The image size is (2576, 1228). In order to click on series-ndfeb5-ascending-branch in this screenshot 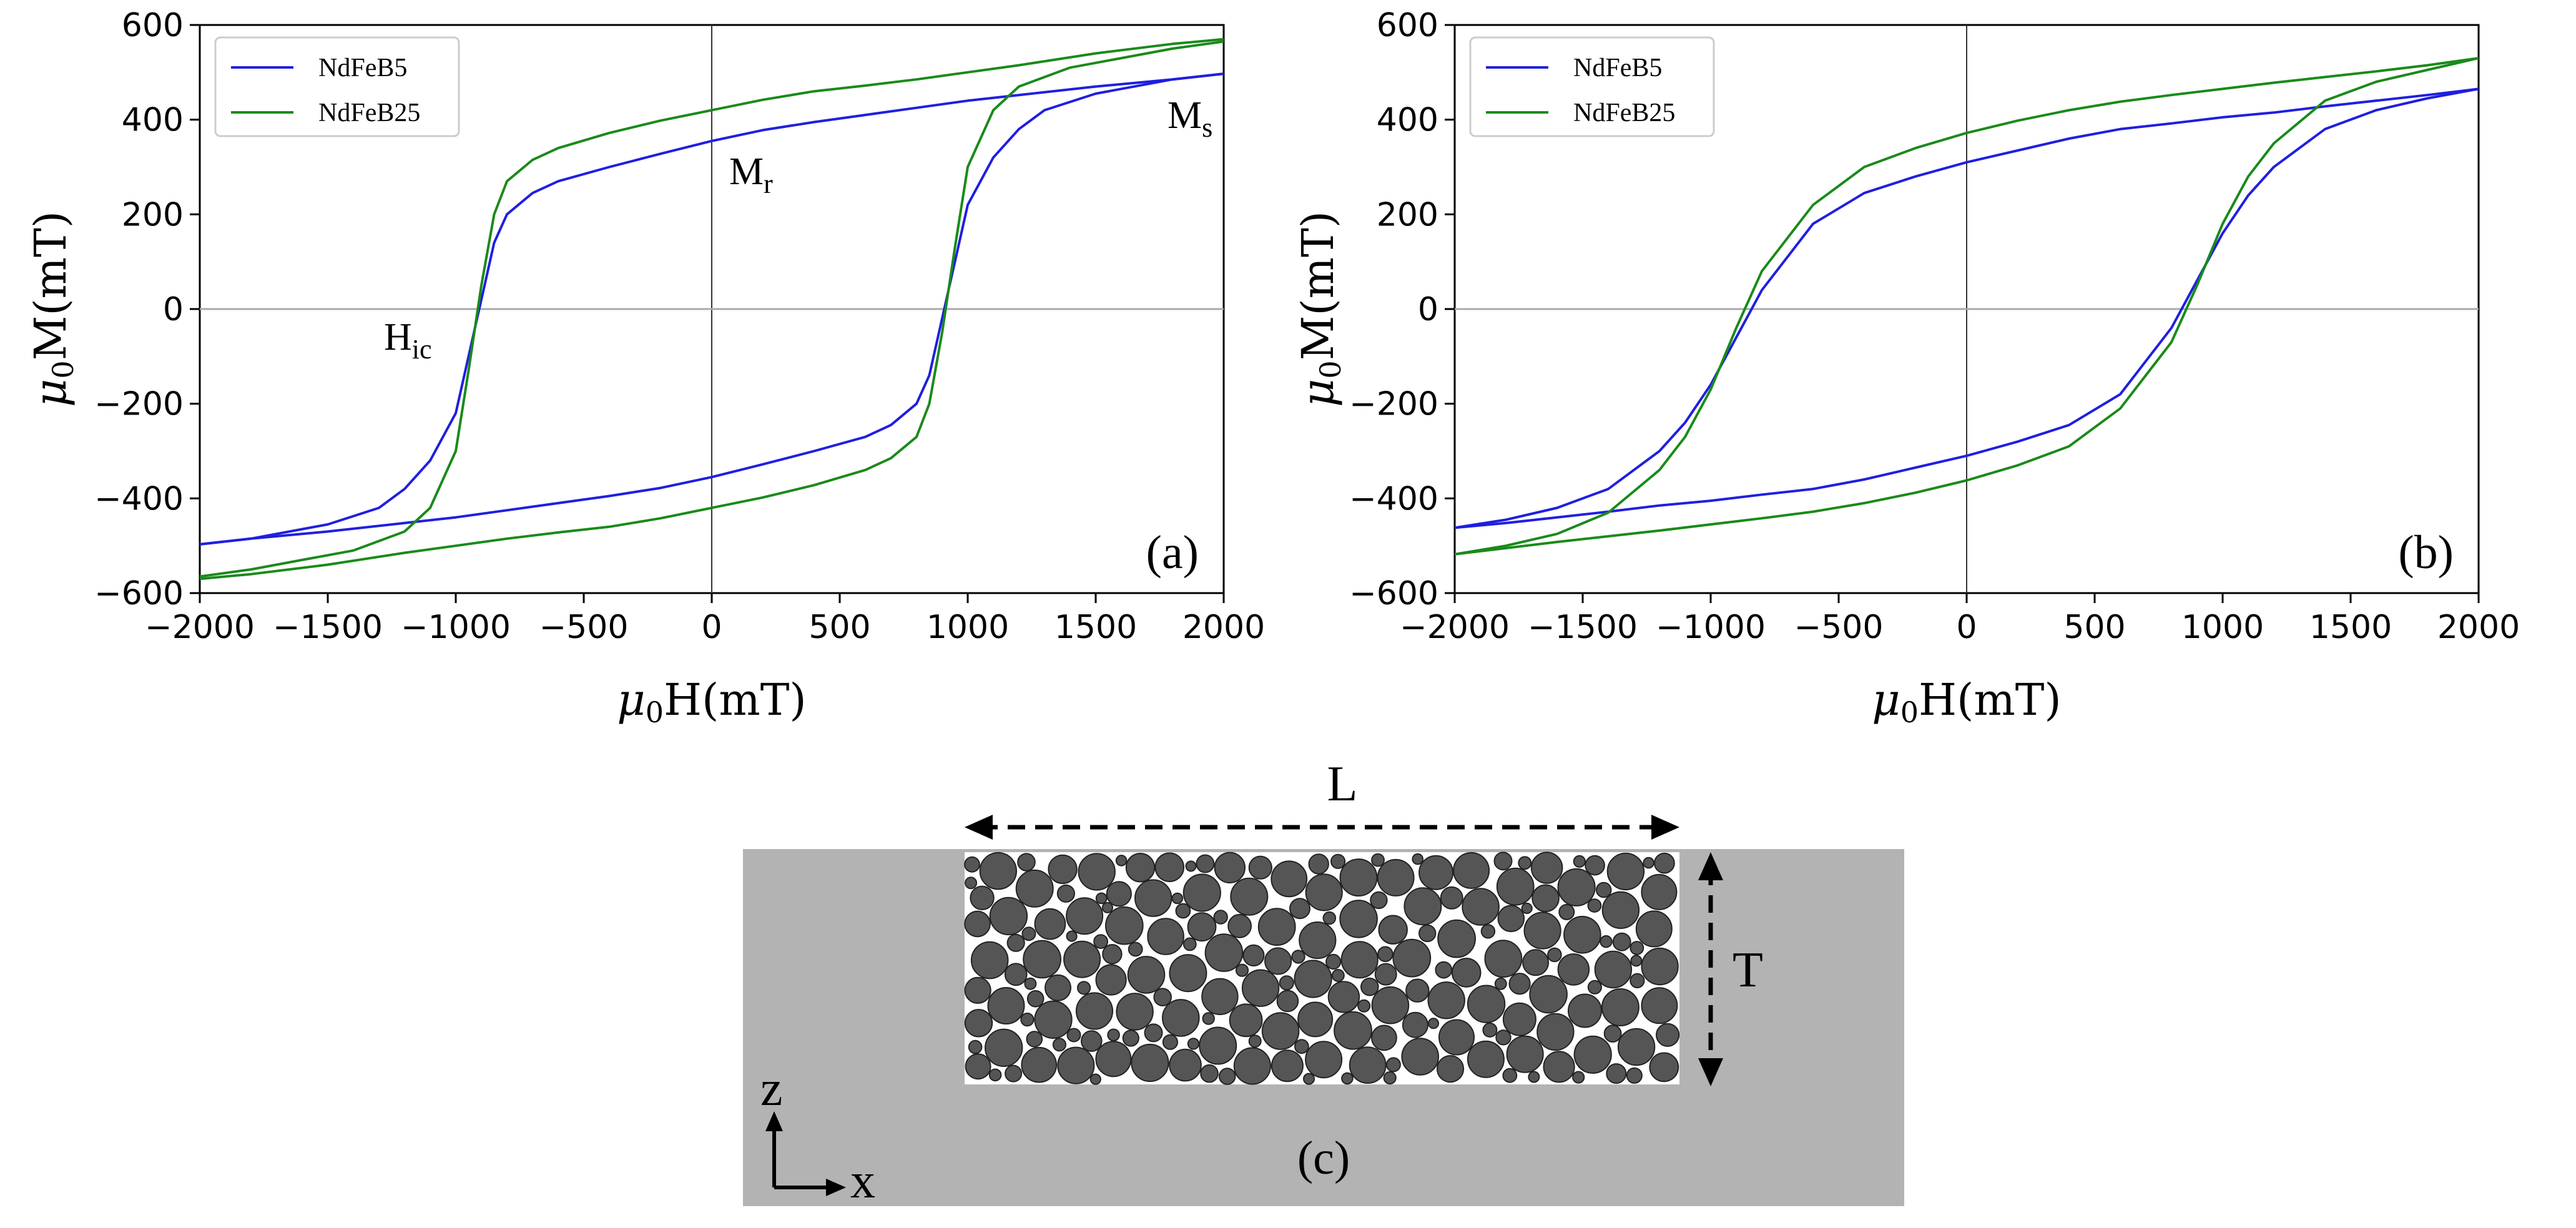, I will do `click(1966, 308)`.